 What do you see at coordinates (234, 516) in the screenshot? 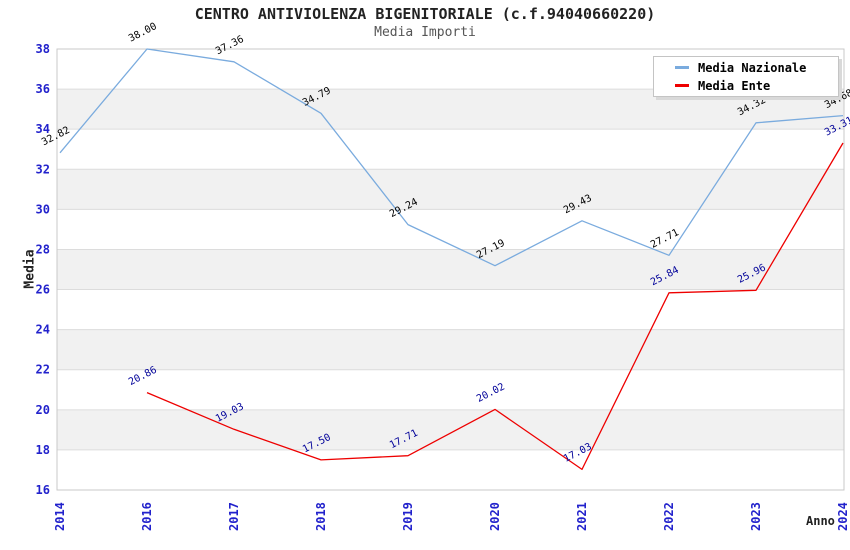
I see `x-tick-label: 2017` at bounding box center [234, 516].